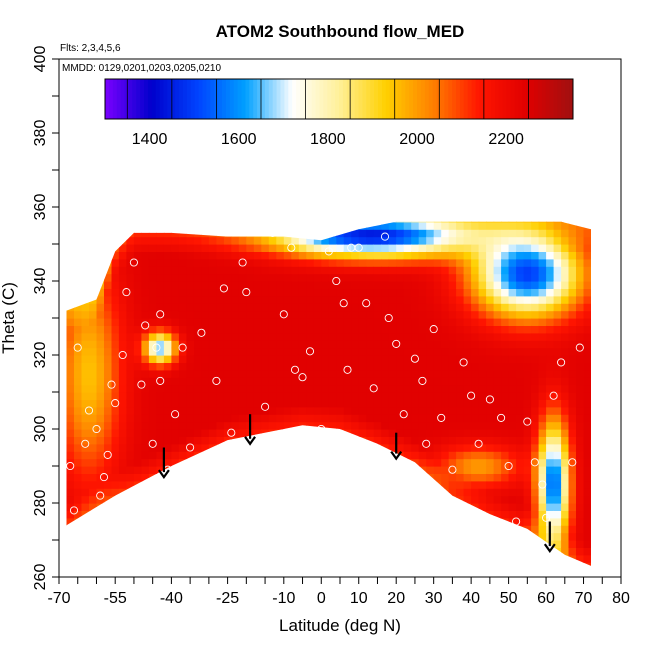 Image resolution: width=650 pixels, height=650 pixels. What do you see at coordinates (546, 598) in the screenshot?
I see `x-tick-label: 60` at bounding box center [546, 598].